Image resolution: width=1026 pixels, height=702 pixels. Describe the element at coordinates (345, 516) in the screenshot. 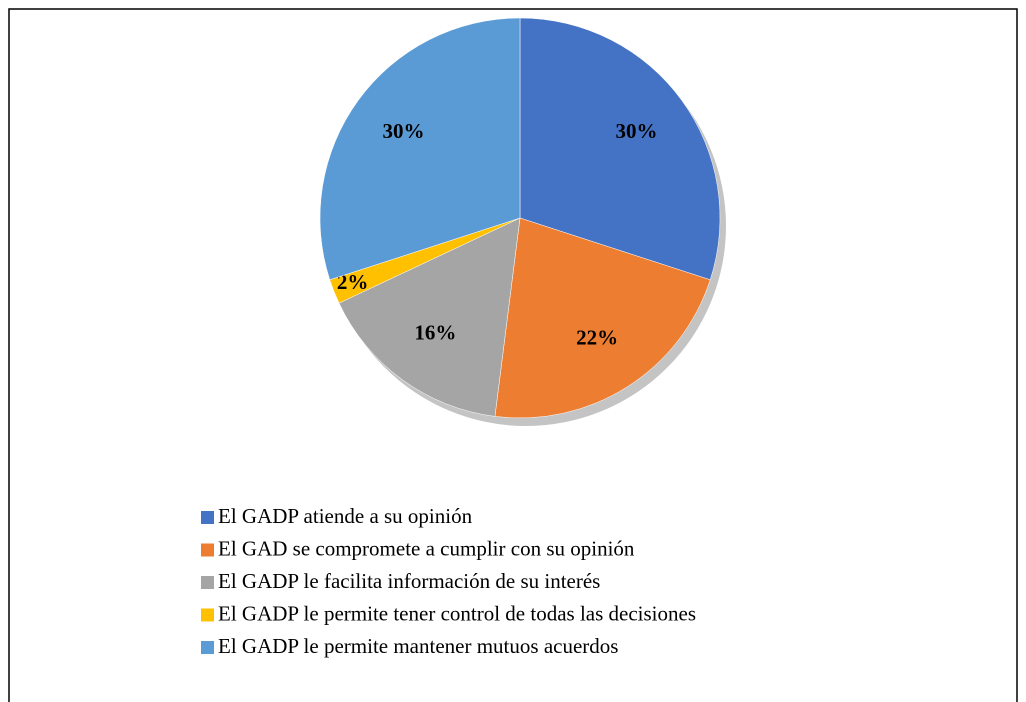

I see `legend-label: El GADP atiende a su opinión` at that location.